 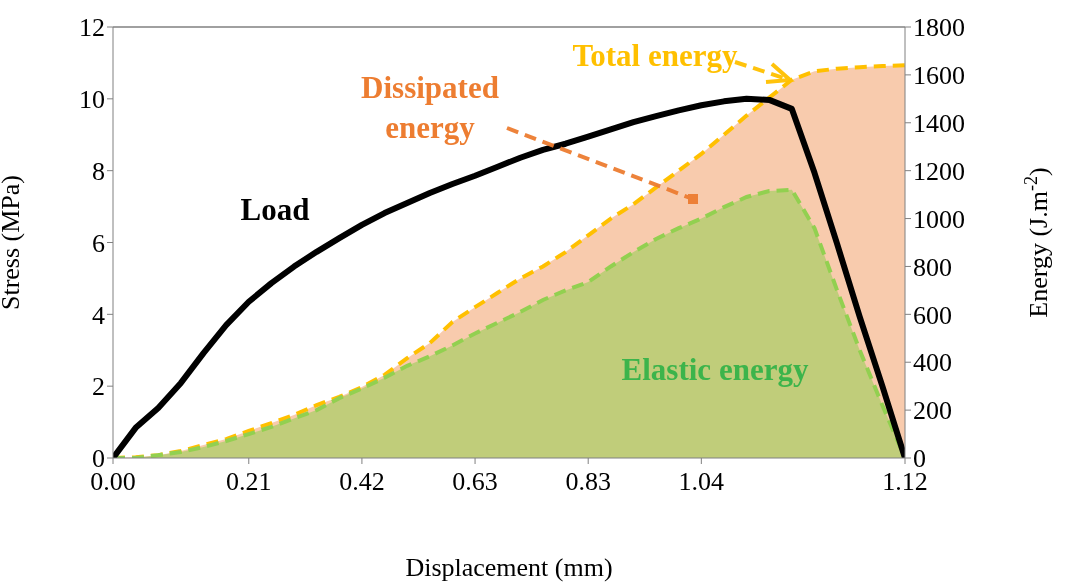 What do you see at coordinates (98, 315) in the screenshot?
I see `y-tick-label: 4` at bounding box center [98, 315].